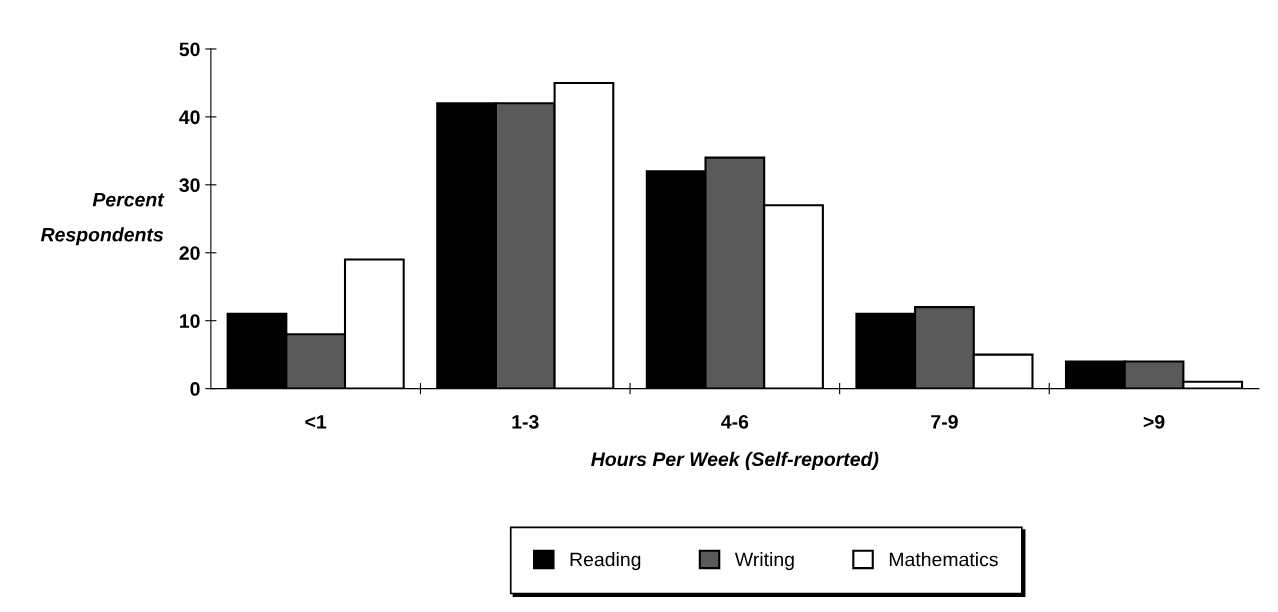  Describe the element at coordinates (764, 561) in the screenshot. I see `legend-label: Writing` at that location.